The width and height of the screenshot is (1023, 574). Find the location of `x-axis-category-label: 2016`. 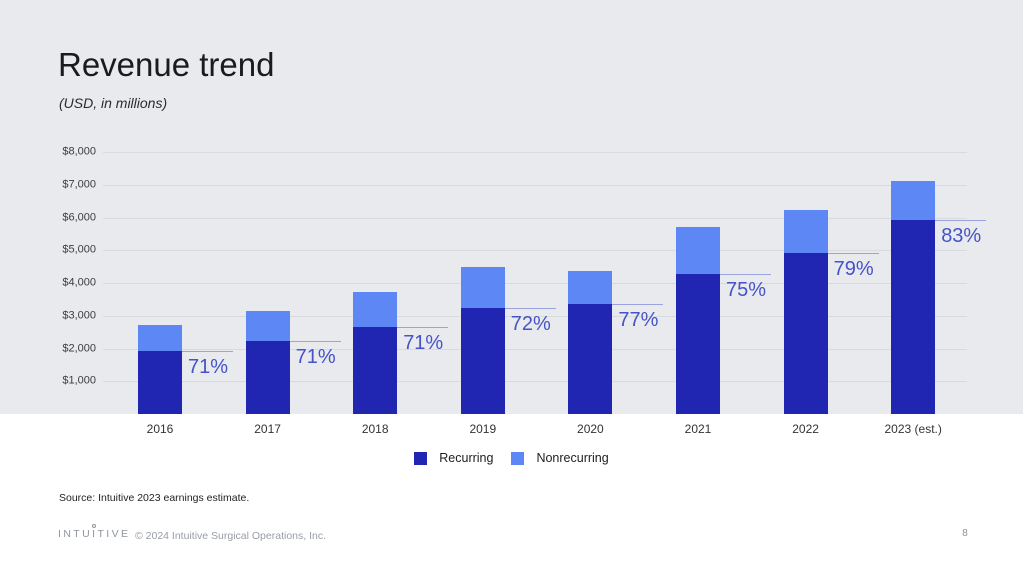

x-axis-category-label: 2016 is located at coordinates (160, 429).